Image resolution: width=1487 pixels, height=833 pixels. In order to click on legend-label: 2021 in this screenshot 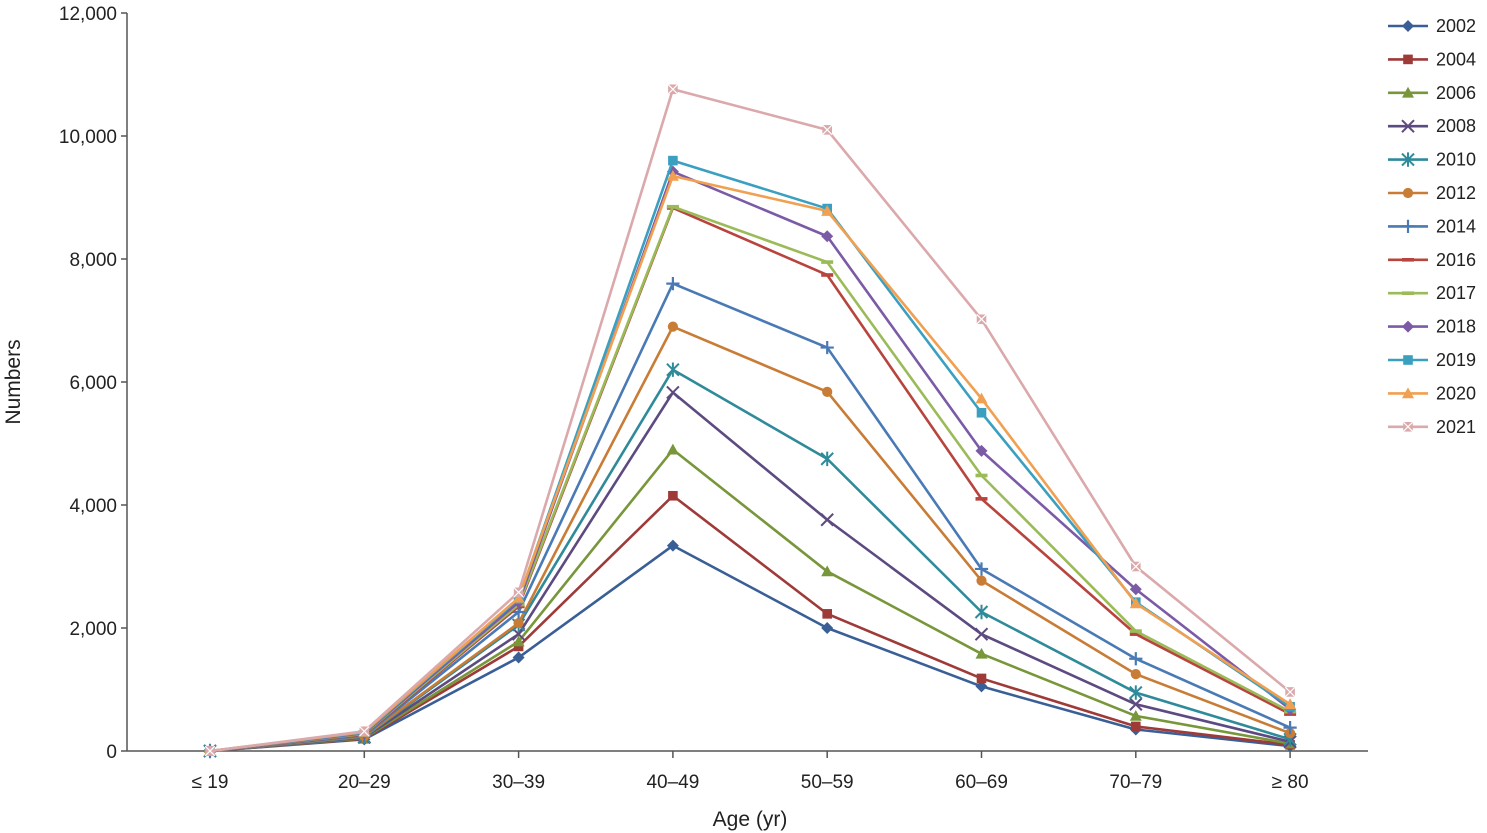, I will do `click(1456, 427)`.